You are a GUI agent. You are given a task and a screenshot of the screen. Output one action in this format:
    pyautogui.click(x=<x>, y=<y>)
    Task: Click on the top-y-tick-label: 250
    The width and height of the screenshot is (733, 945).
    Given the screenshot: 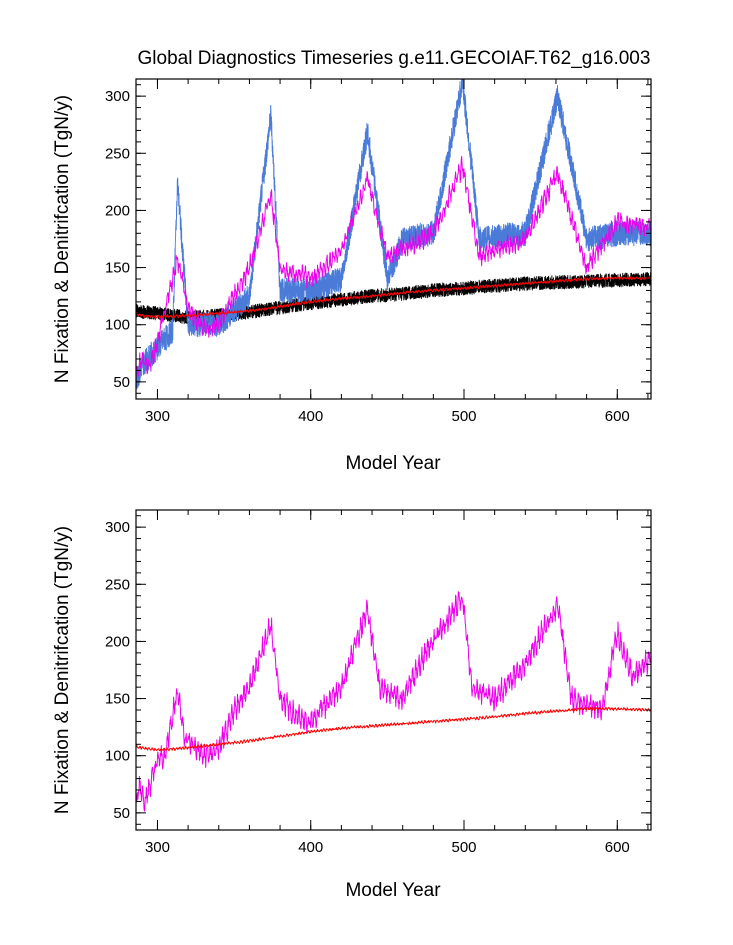 What is the action you would take?
    pyautogui.click(x=117, y=153)
    